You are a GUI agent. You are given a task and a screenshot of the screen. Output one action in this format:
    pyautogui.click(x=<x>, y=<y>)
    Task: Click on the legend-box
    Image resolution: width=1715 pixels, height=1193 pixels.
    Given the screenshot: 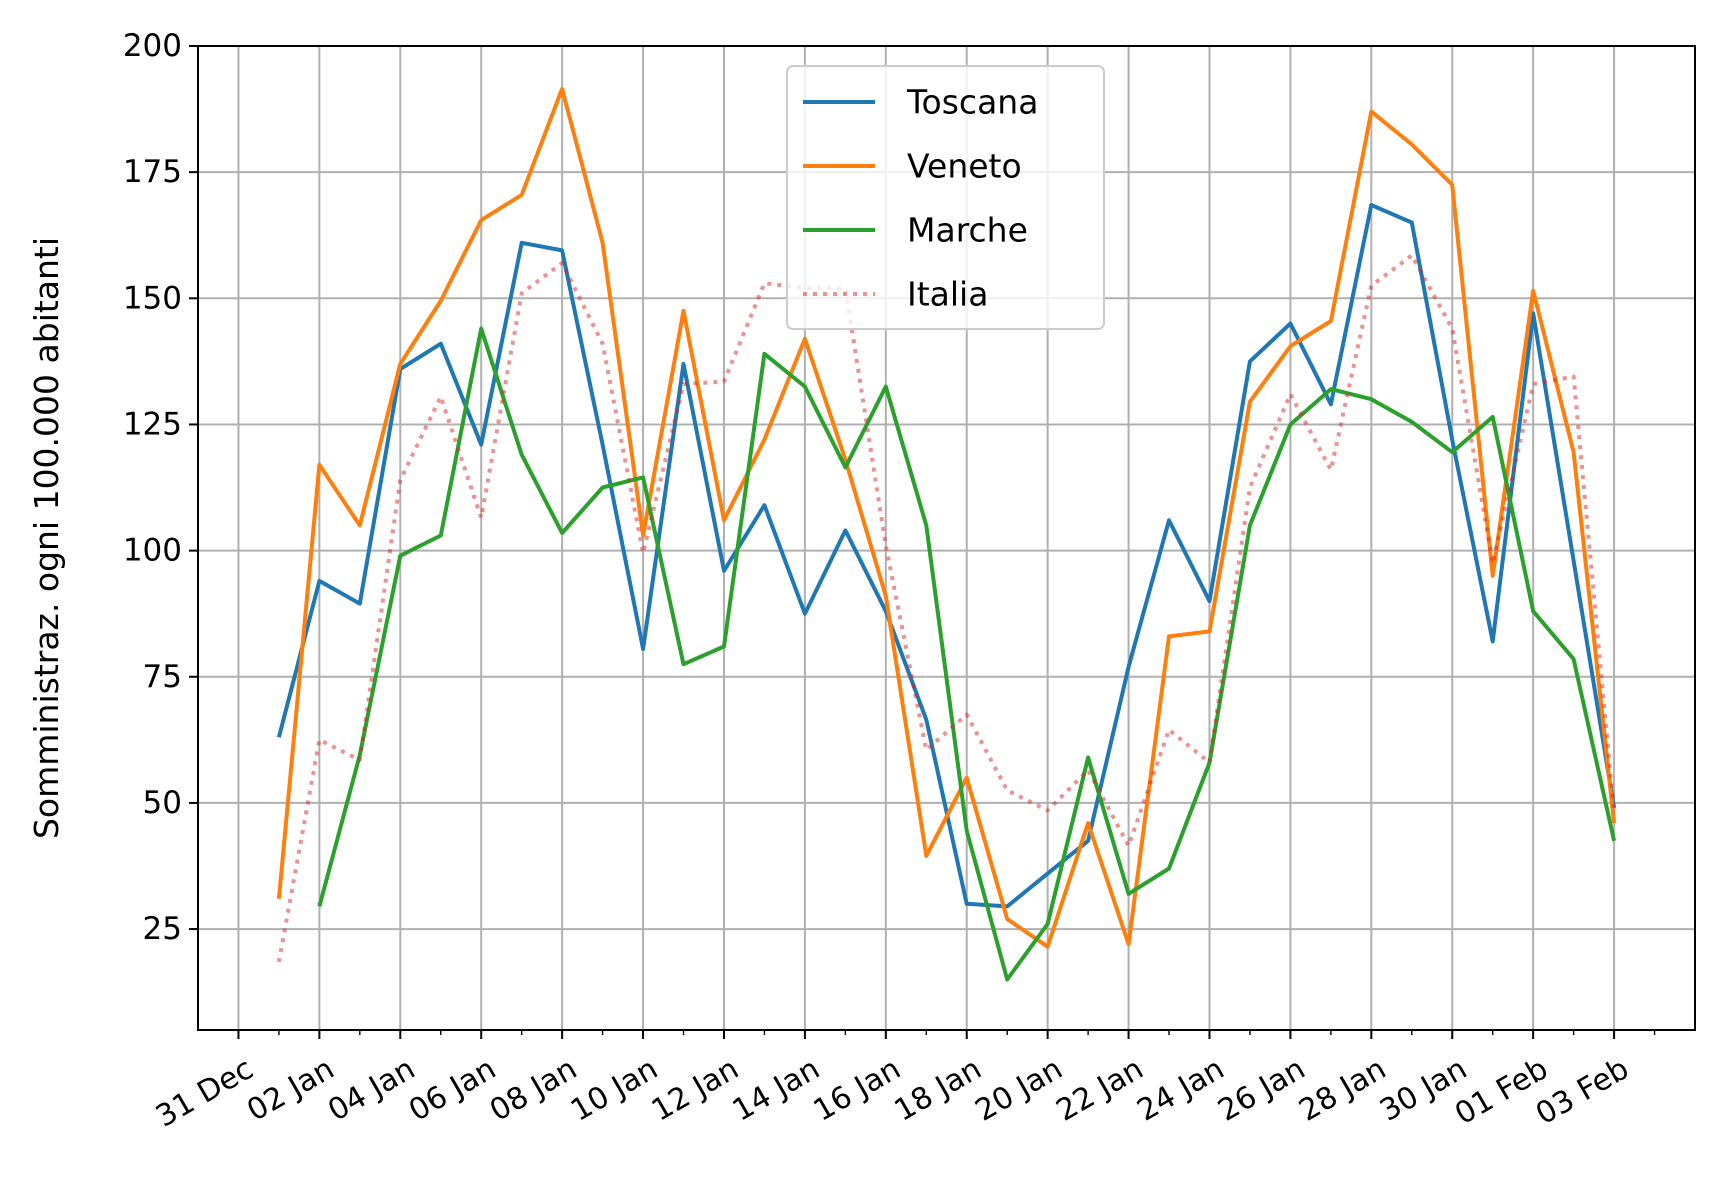 What is the action you would take?
    pyautogui.click(x=945, y=197)
    